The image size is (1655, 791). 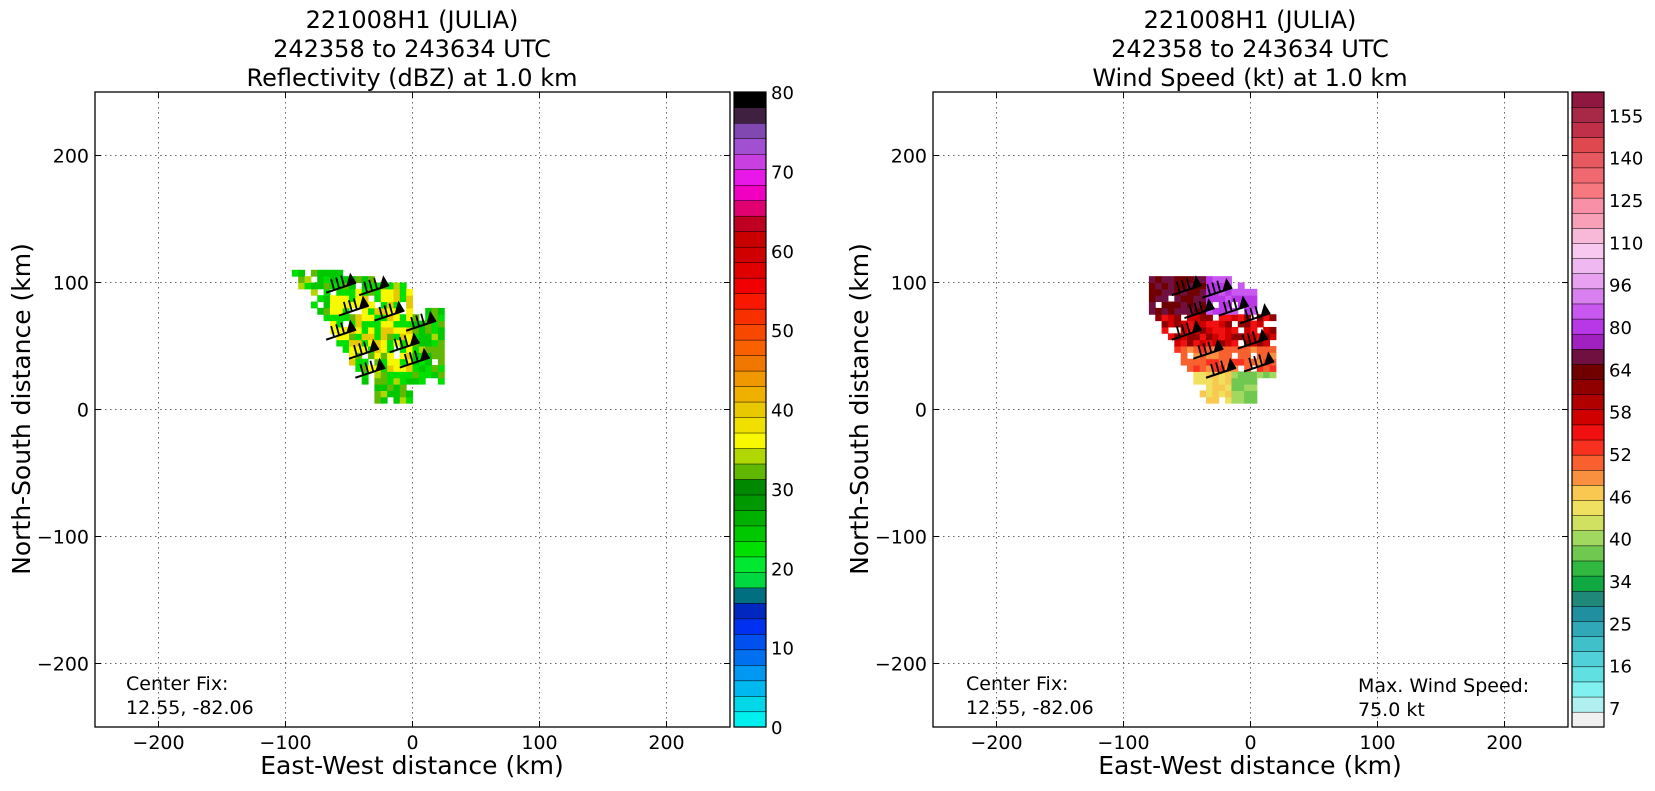 What do you see at coordinates (996, 743) in the screenshot?
I see `x-tick-label: −200` at bounding box center [996, 743].